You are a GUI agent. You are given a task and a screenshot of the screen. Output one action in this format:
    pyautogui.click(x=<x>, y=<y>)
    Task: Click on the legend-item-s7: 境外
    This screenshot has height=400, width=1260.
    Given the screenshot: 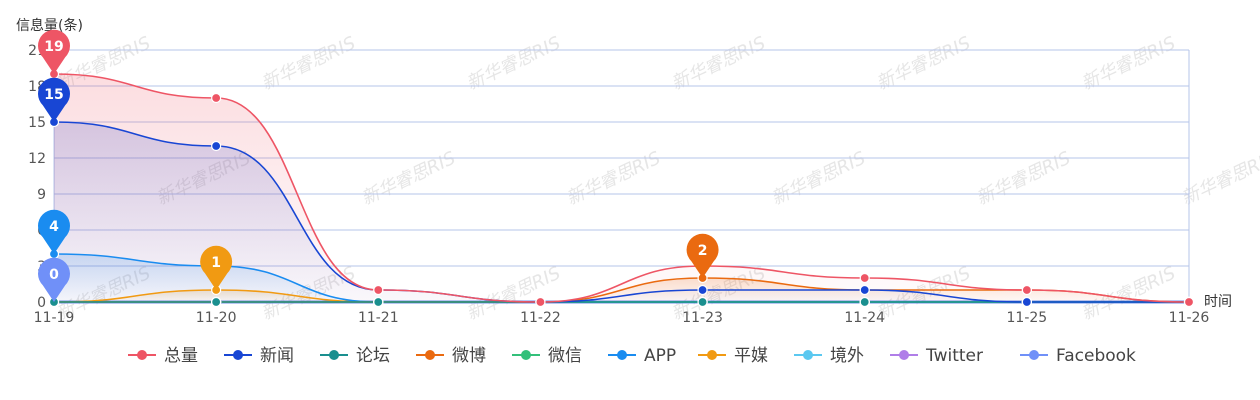 What is the action you would take?
    pyautogui.click(x=829, y=356)
    